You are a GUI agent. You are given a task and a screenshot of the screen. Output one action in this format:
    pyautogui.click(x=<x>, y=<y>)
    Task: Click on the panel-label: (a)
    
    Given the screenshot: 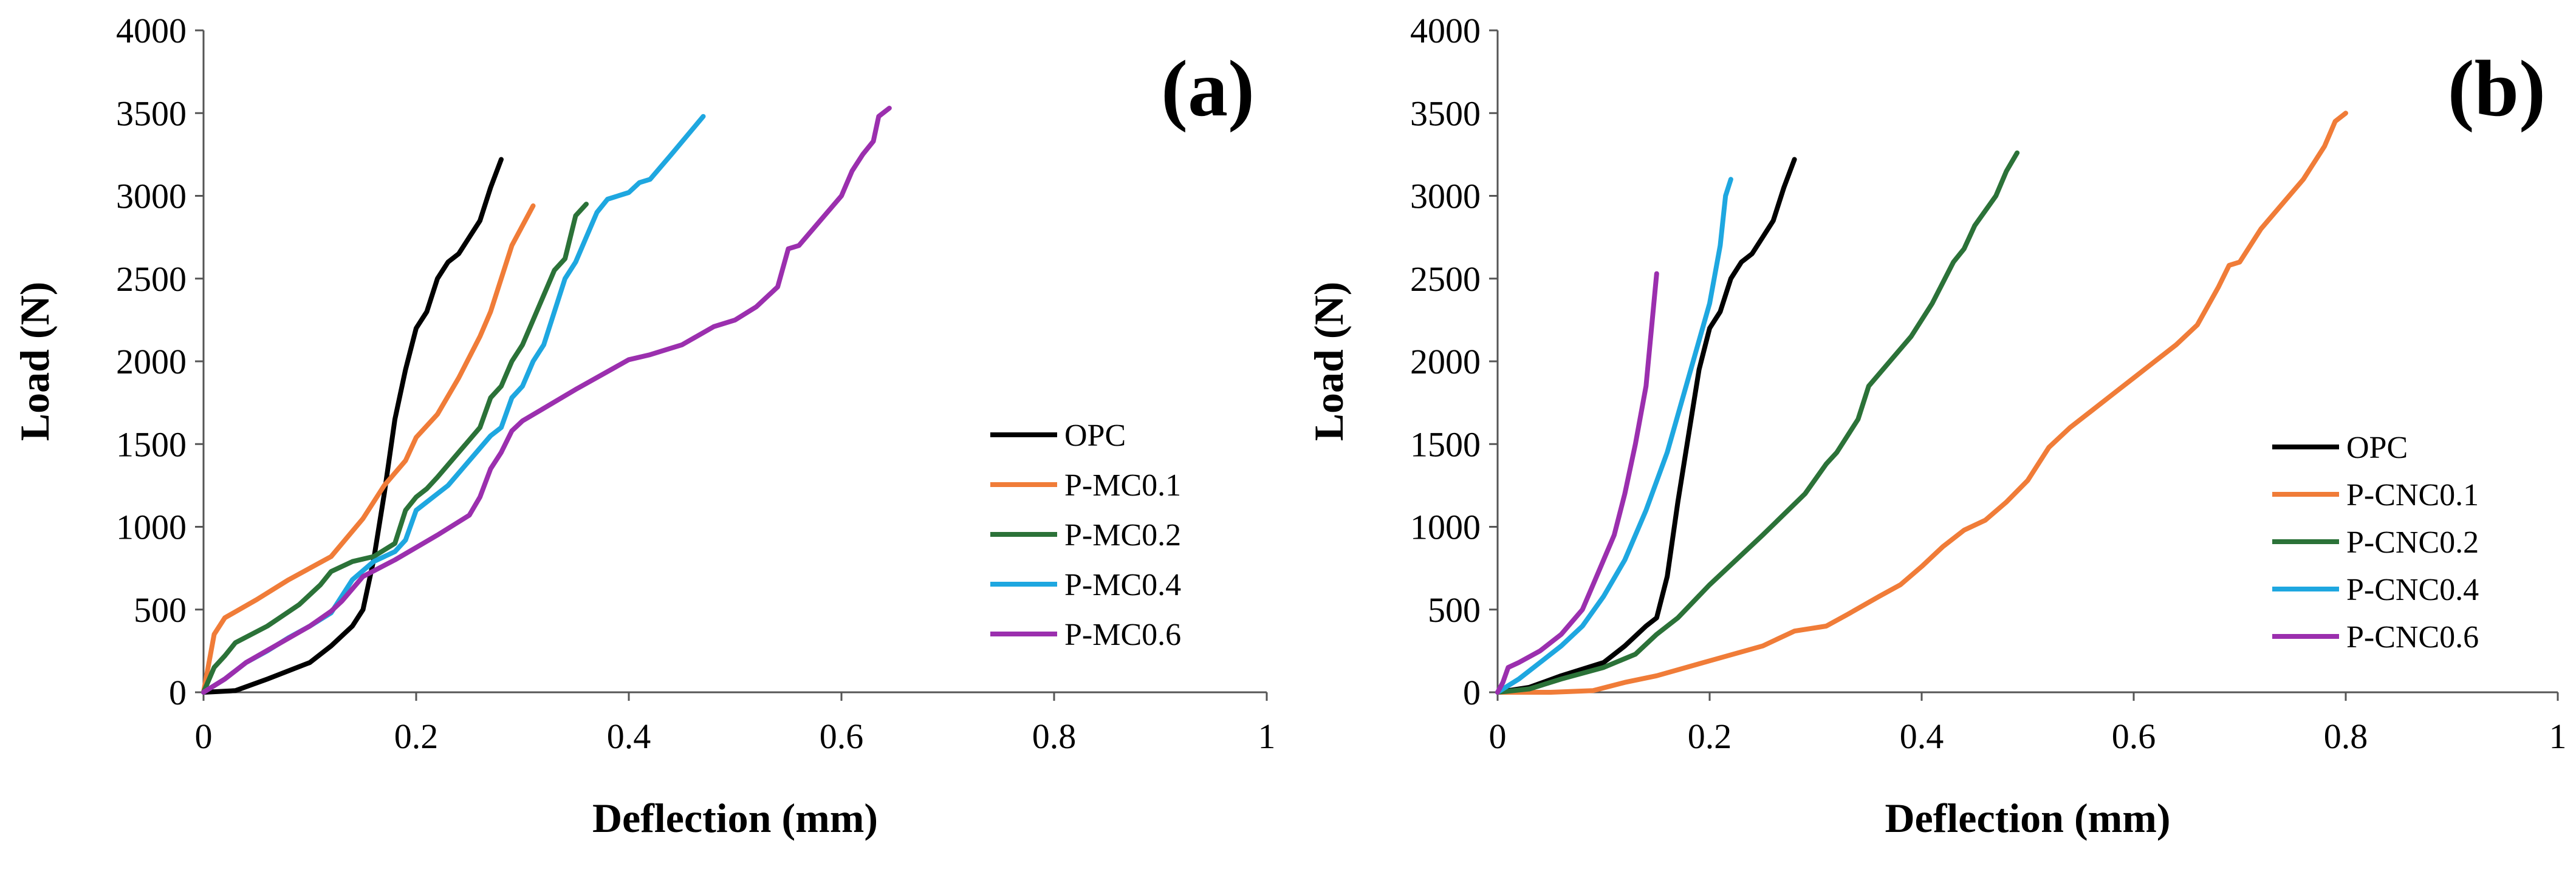 What is the action you would take?
    pyautogui.click(x=1208, y=88)
    